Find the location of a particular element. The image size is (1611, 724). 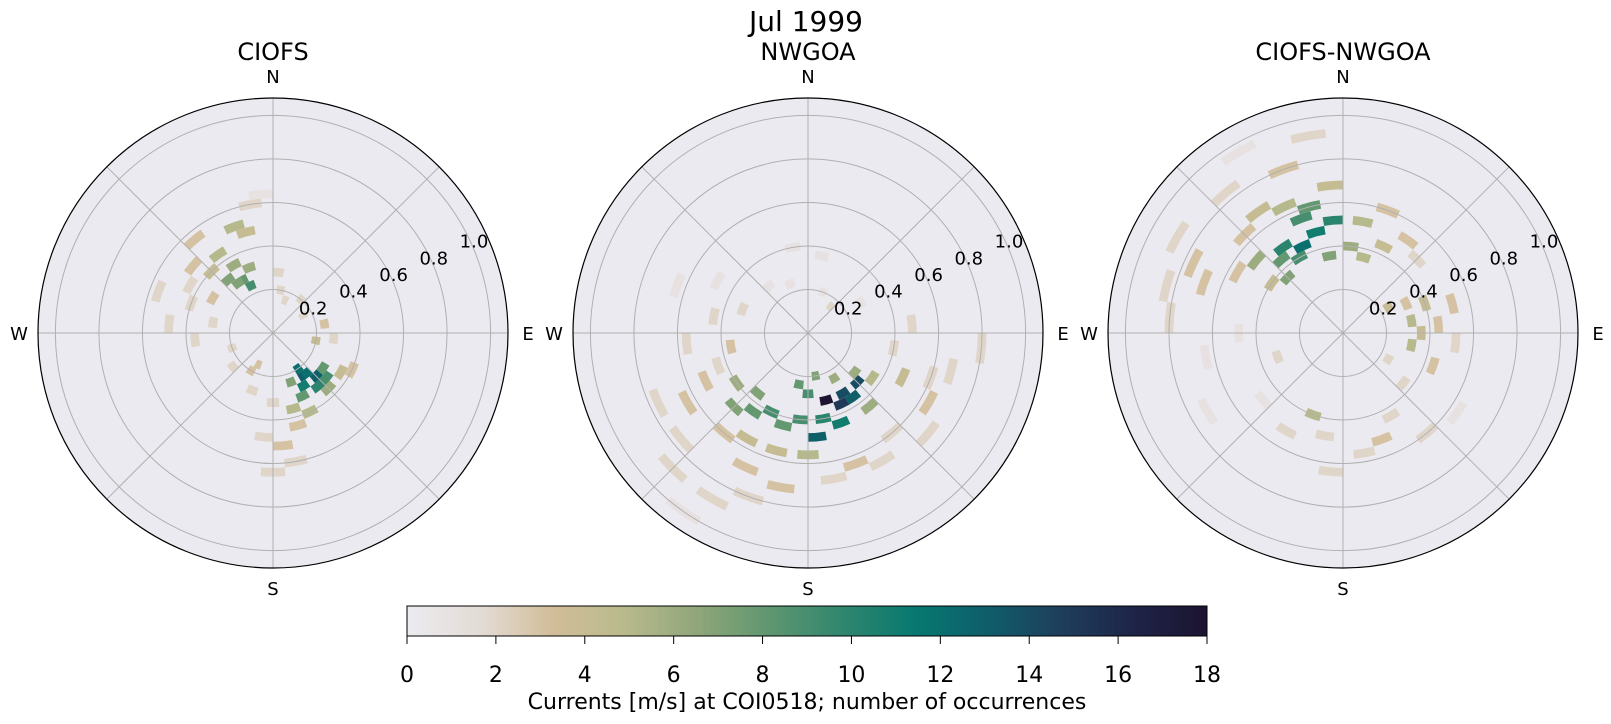

colorbar-tick-label: 16 is located at coordinates (1118, 675).